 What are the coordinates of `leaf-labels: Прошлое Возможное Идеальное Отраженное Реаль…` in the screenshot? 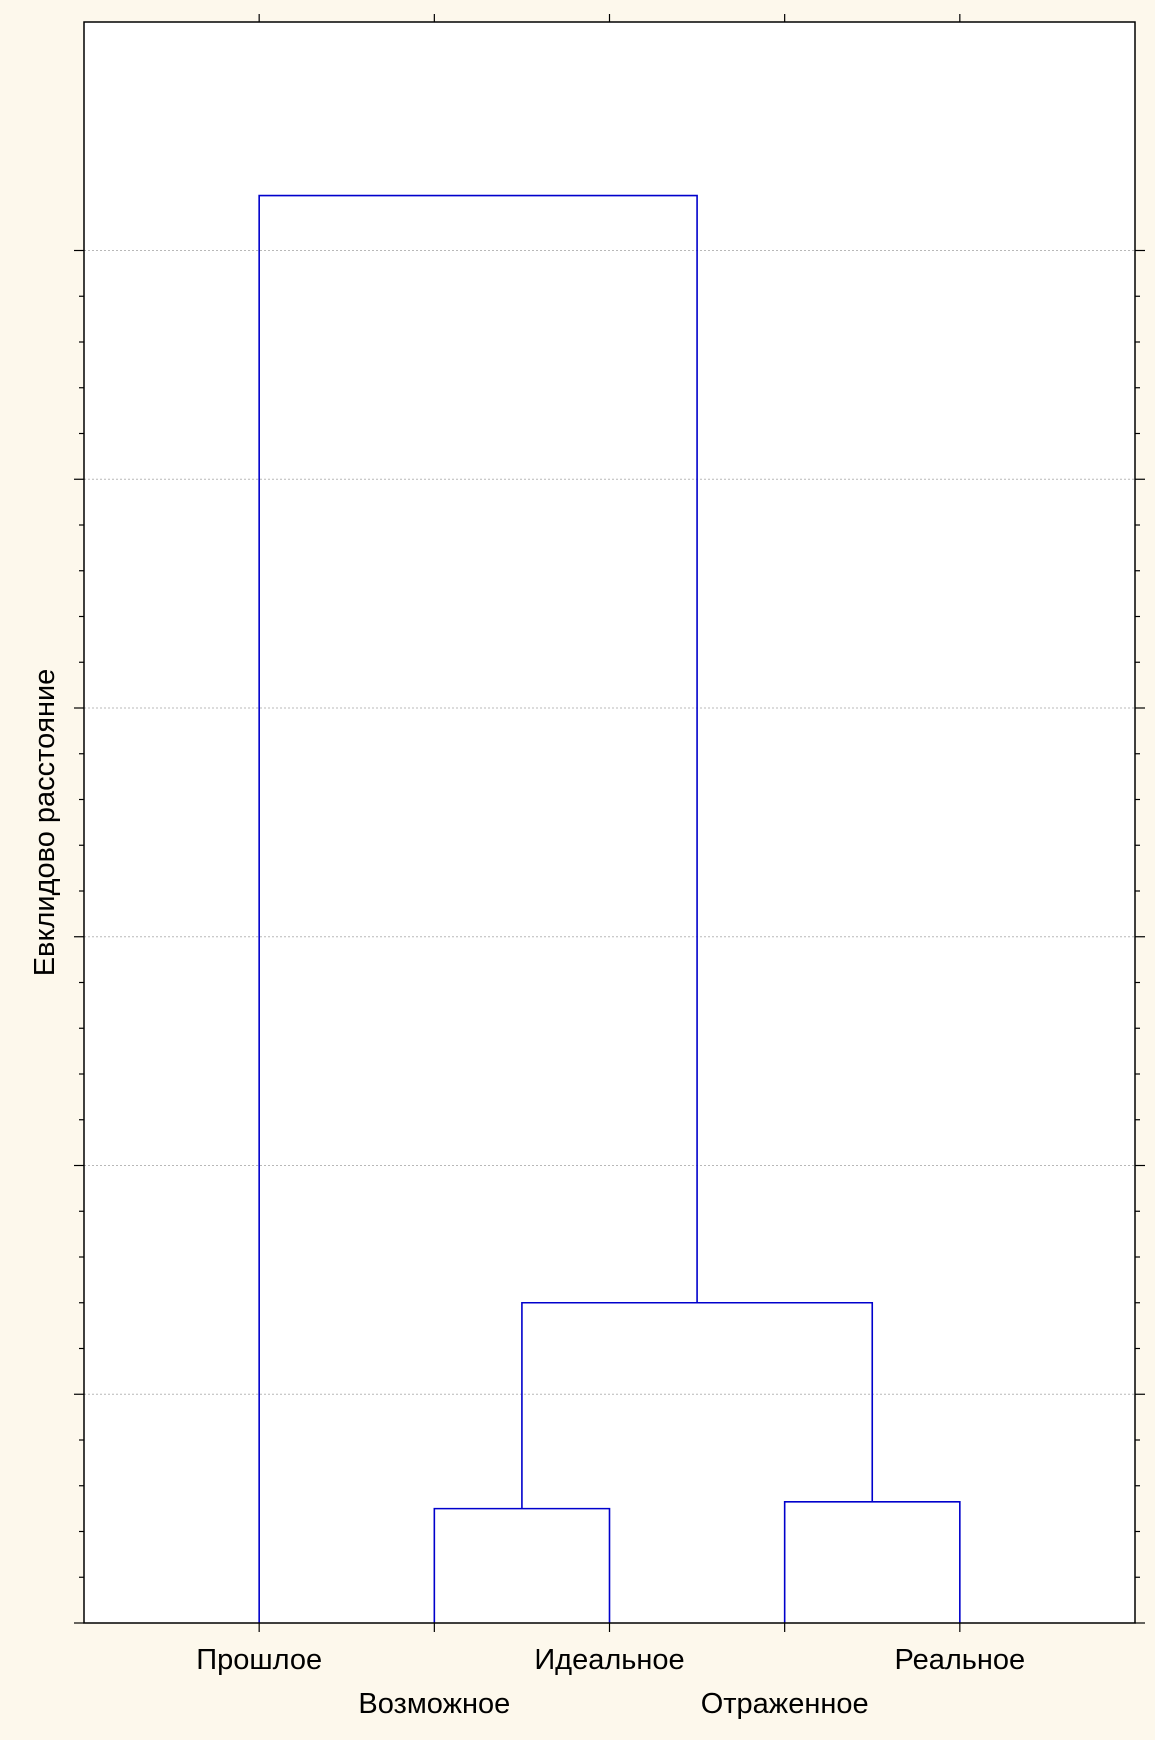 It's located at (610, 1682).